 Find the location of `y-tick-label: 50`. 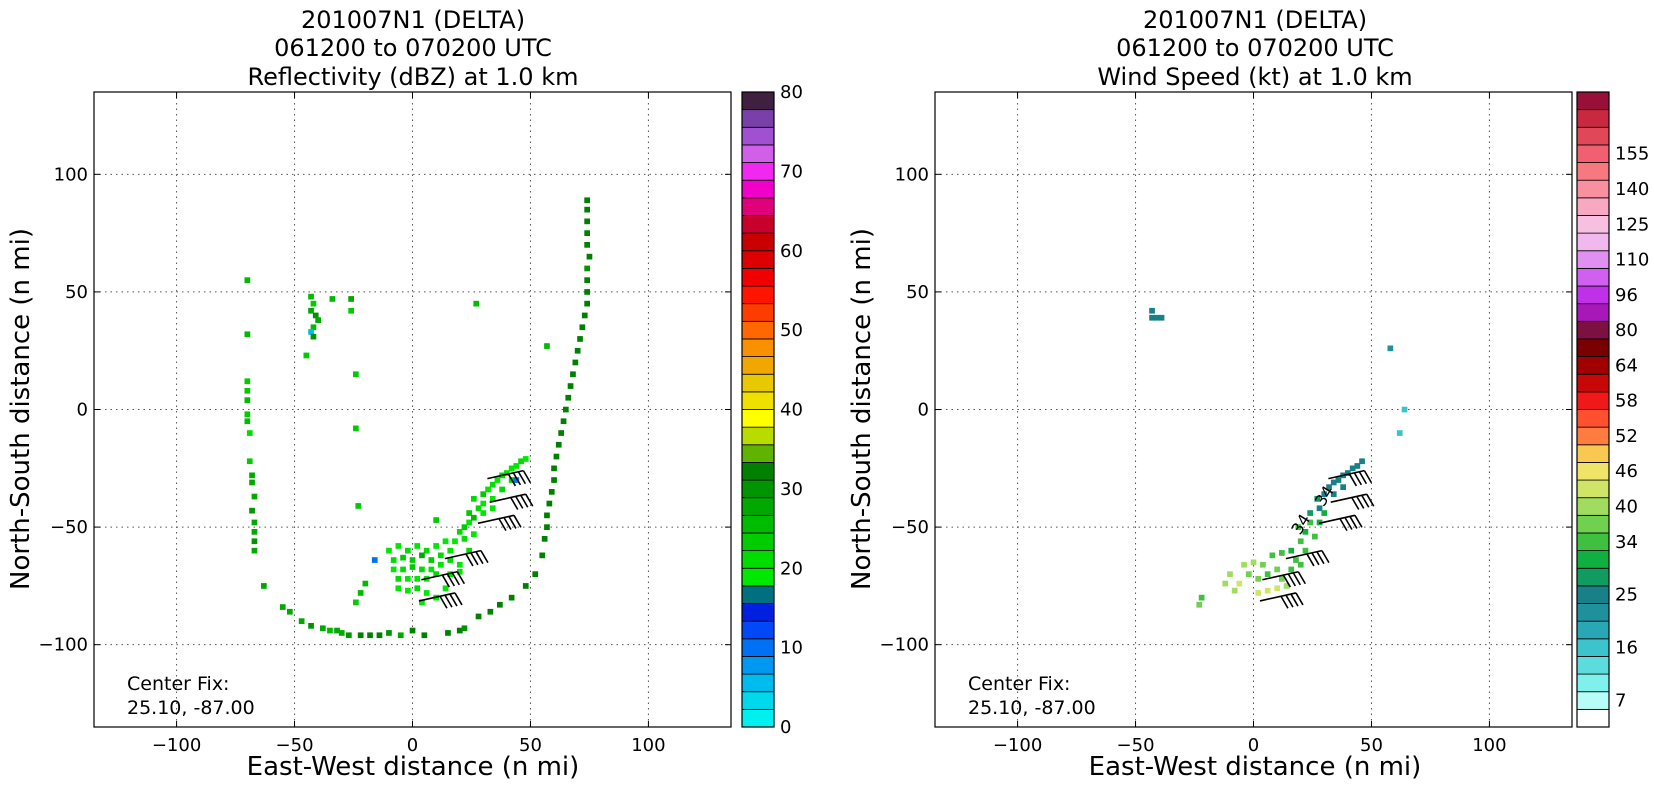

y-tick-label: 50 is located at coordinates (76, 292).